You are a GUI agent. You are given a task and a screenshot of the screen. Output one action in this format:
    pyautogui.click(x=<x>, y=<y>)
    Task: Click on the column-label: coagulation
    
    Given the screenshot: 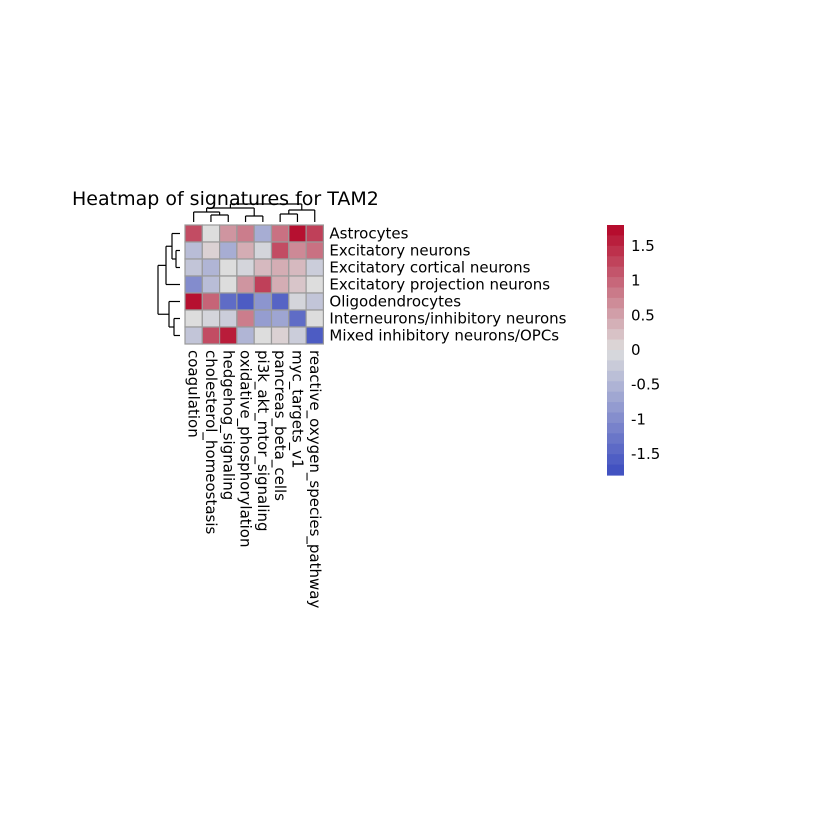 What is the action you would take?
    pyautogui.click(x=194, y=394)
    